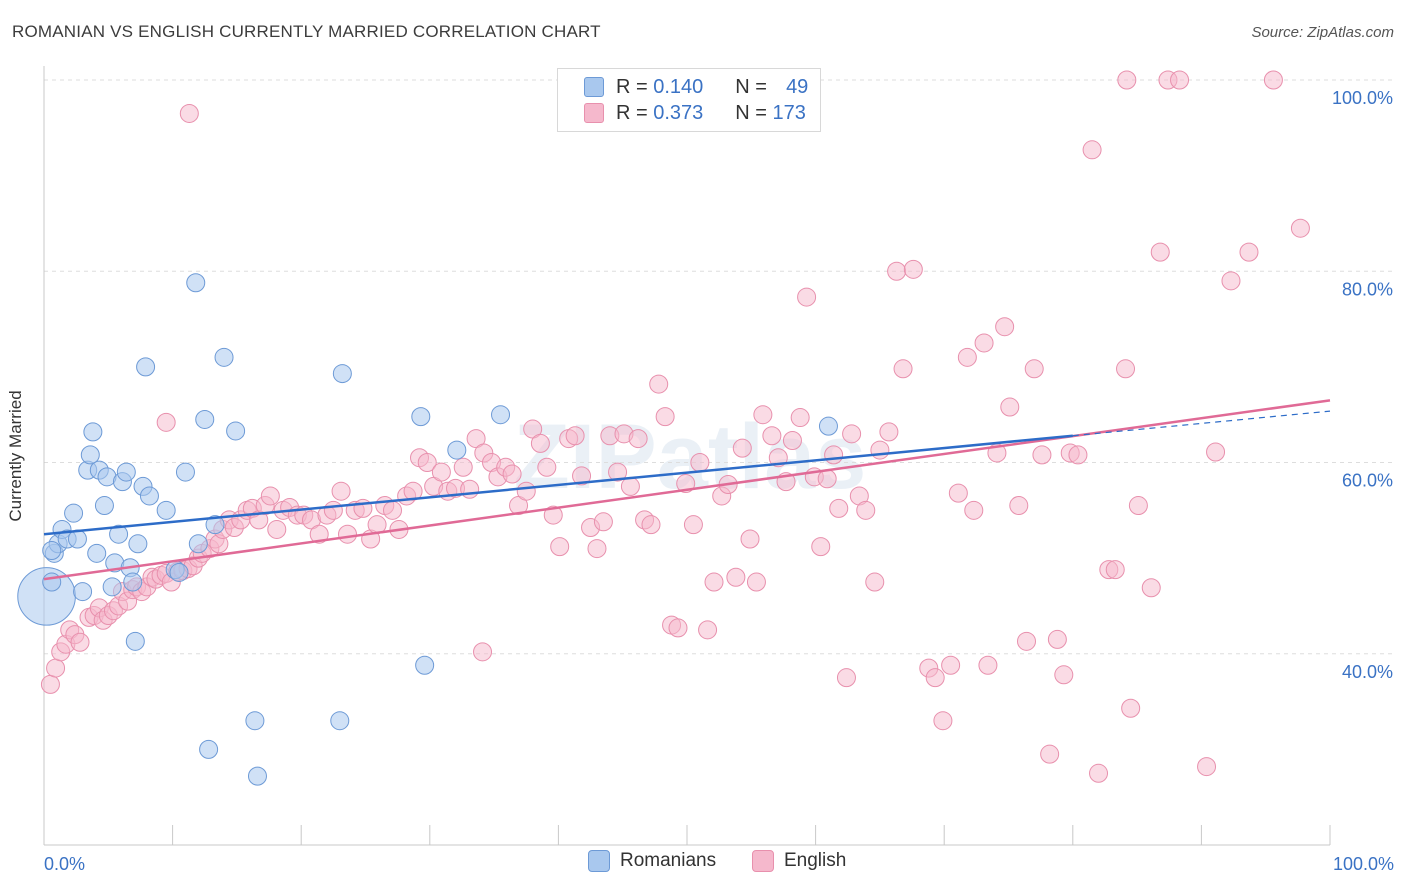 The width and height of the screenshot is (1406, 892). Describe the element at coordinates (1362, 98) in the screenshot. I see `y-tick-label: 100.0%` at that location.